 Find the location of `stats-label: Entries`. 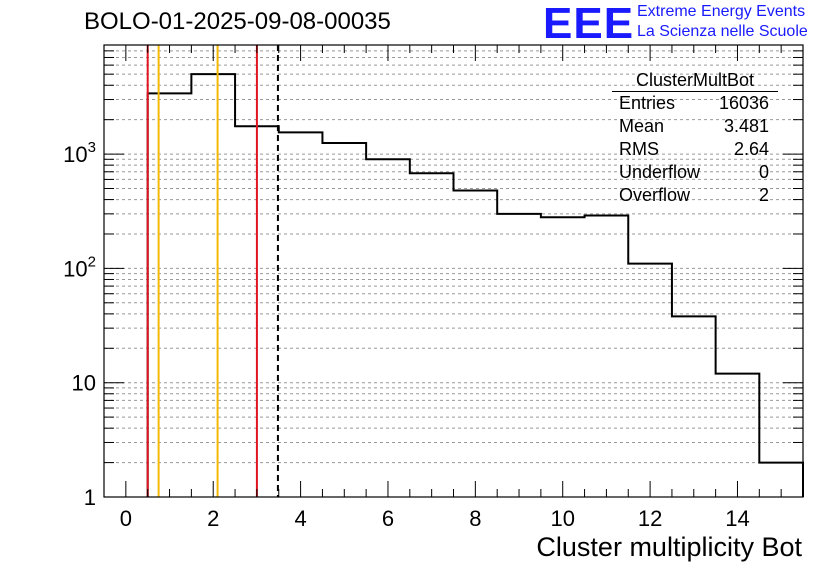

stats-label: Entries is located at coordinates (647, 103).